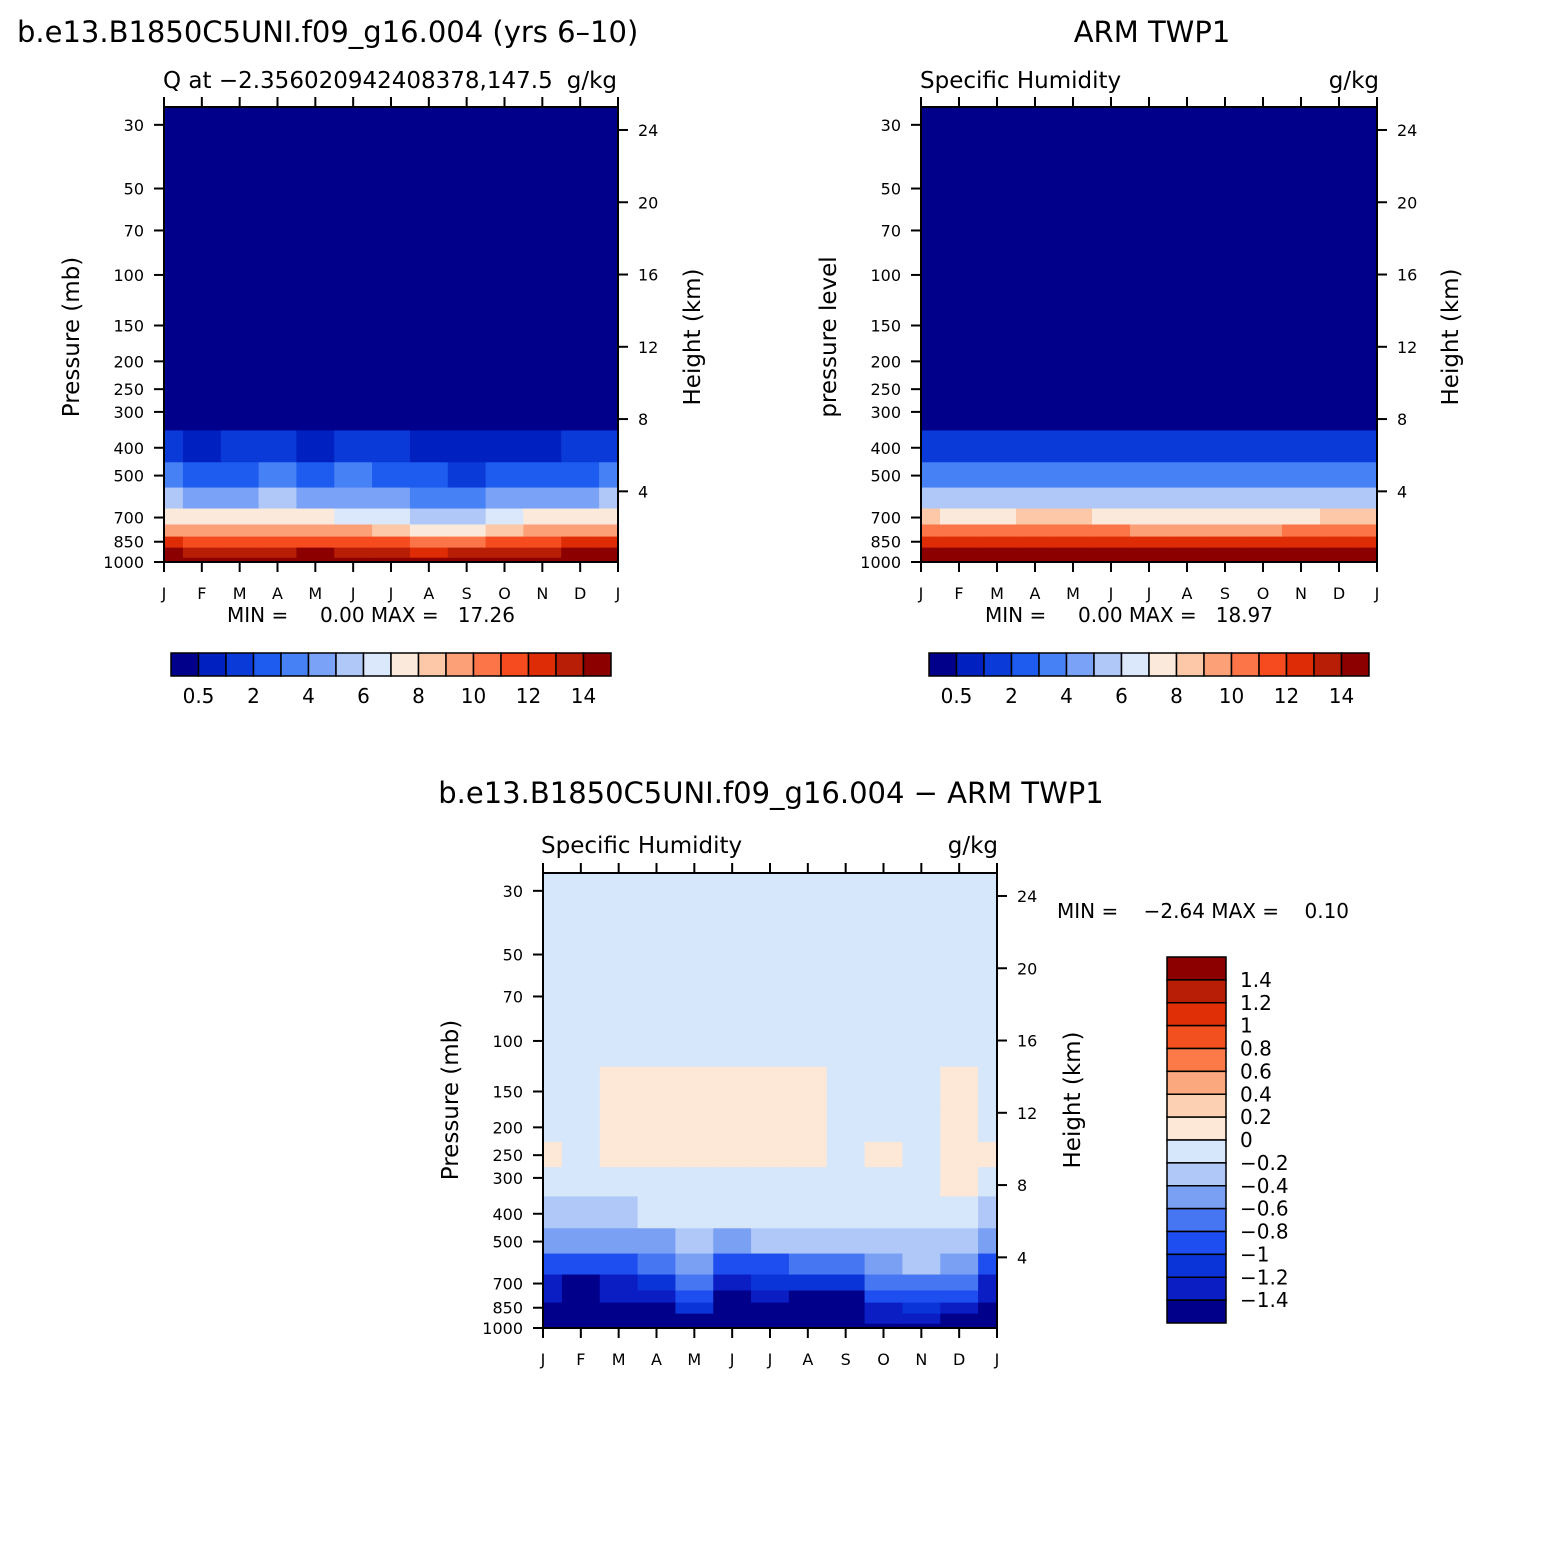 The image size is (1541, 1541). What do you see at coordinates (199, 696) in the screenshot?
I see `colorbar-label: 0.5` at bounding box center [199, 696].